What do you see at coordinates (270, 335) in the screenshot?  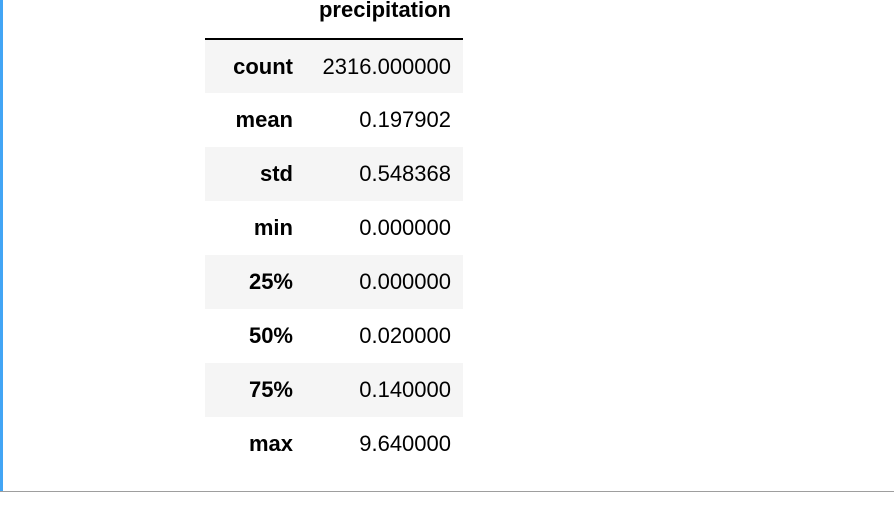 I see `row-label: 50%` at bounding box center [270, 335].